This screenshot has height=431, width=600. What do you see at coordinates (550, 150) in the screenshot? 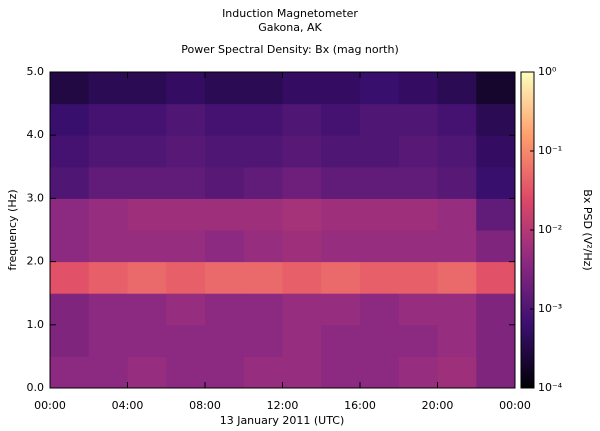
I see `colorbar-tick-label: 10⁻¹` at bounding box center [550, 150].